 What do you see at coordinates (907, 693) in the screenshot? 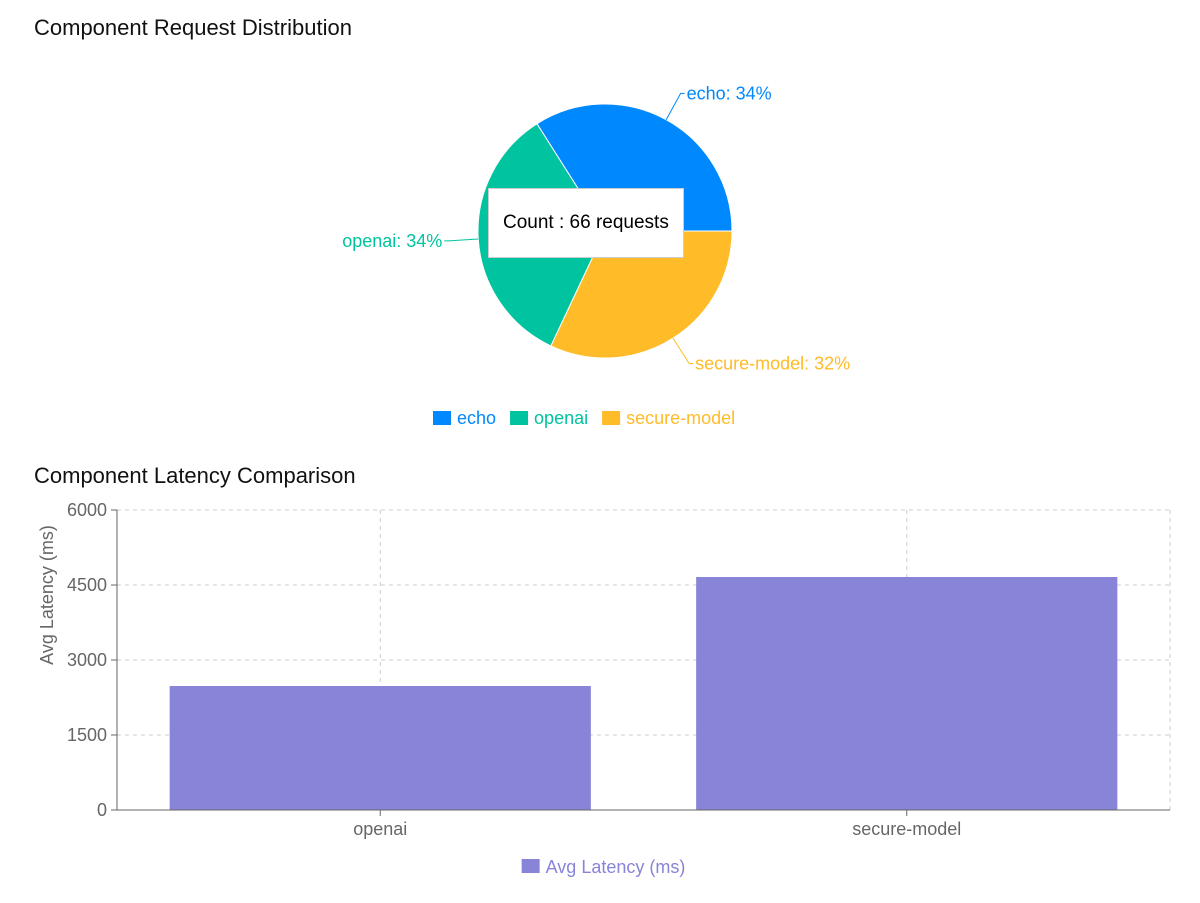
I see `bar-secure-model` at bounding box center [907, 693].